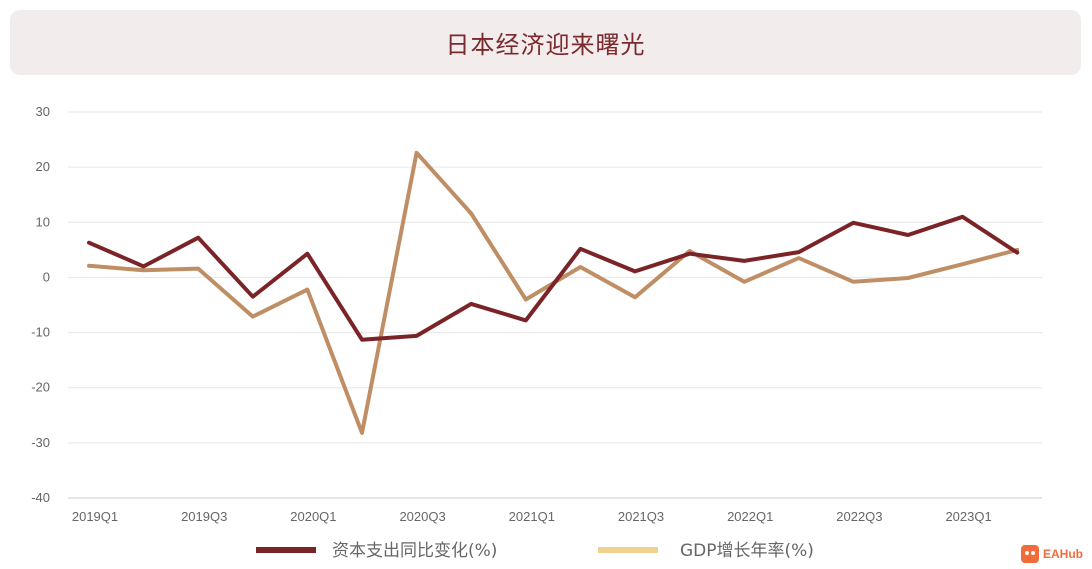 Image resolution: width=1092 pixels, height=569 pixels. I want to click on y-tick-label: -30, so click(40, 442).